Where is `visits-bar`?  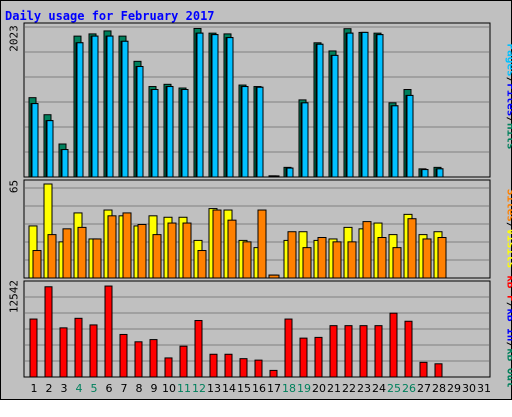
visits-bar is located at coordinates (274, 276).